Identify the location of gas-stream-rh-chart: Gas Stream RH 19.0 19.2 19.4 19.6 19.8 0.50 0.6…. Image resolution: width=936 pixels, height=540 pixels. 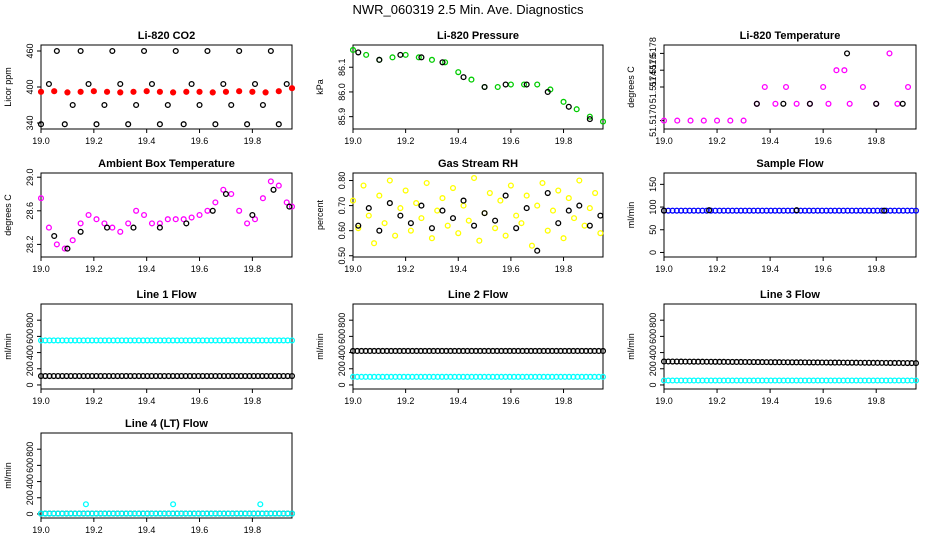
(459, 216).